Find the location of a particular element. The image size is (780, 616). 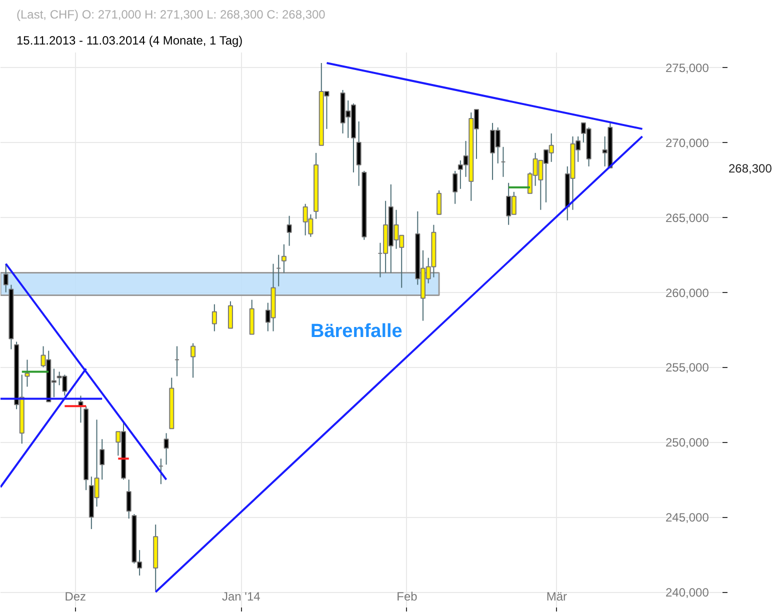

chart-subtitle: 15.11.2013 - 11.03.2014 (4 Monate, 1 Tag) is located at coordinates (129, 41).